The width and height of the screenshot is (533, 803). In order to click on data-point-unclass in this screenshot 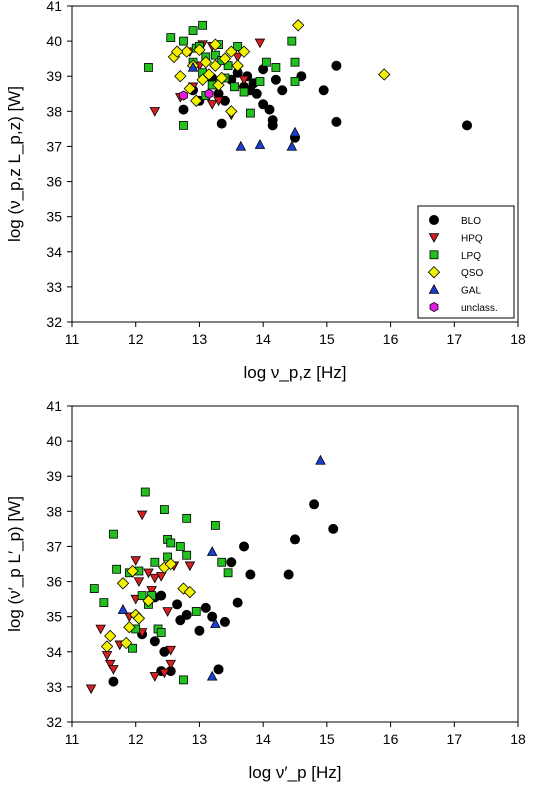, I will do `click(183, 95)`.